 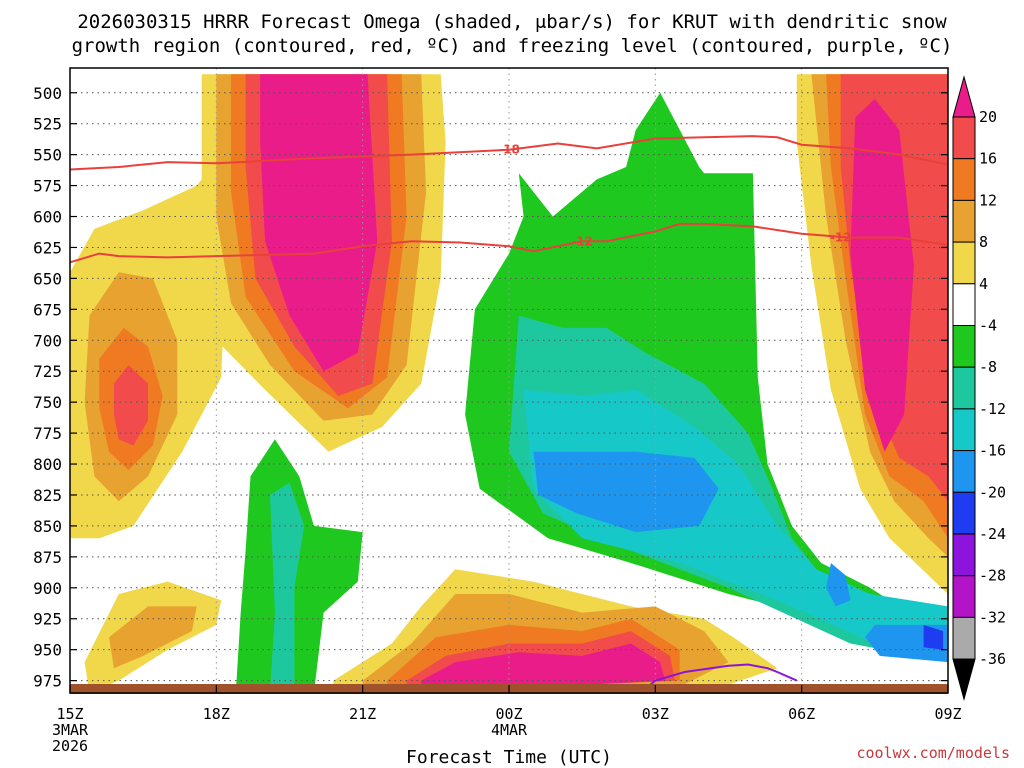 I want to click on x-axis-label: Forecast Time (UTC), so click(x=509, y=757).